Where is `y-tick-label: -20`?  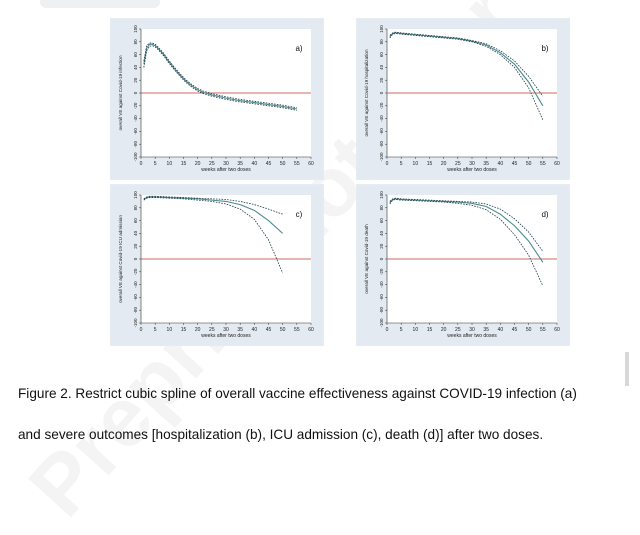 y-tick-label: -20 is located at coordinates (135, 105).